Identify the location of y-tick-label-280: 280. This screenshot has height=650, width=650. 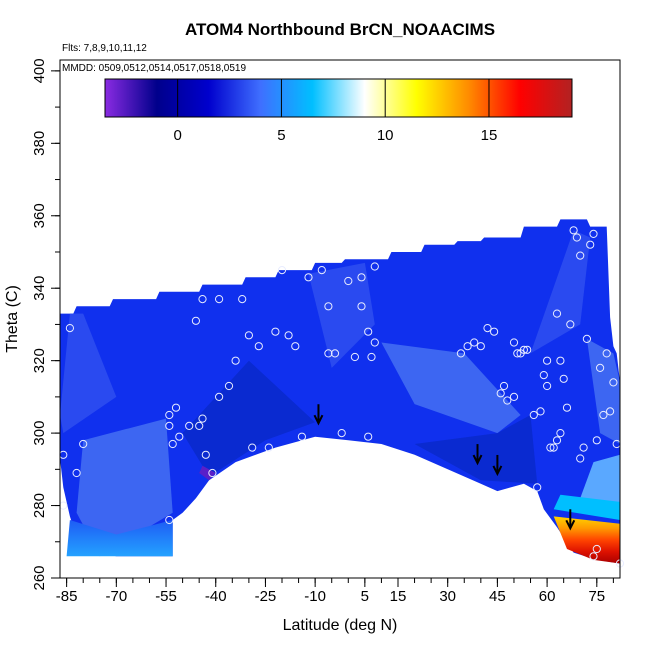
(39, 505).